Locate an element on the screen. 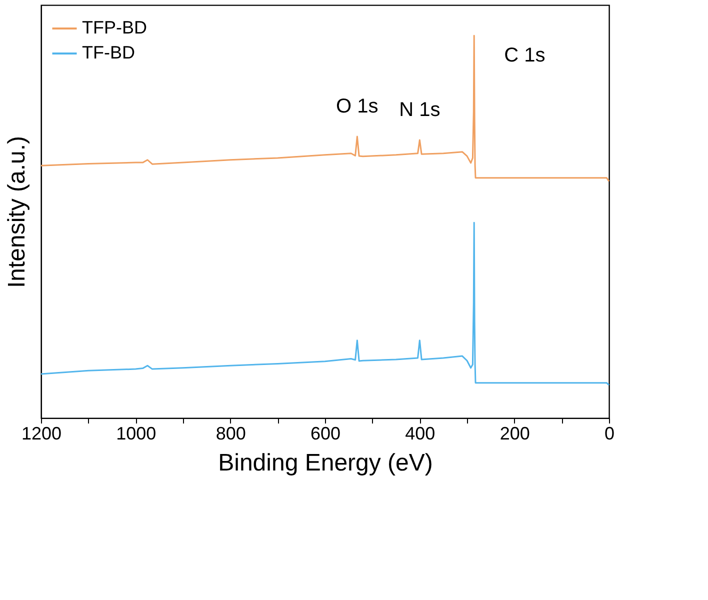  x-tick-label: 400 is located at coordinates (420, 434).